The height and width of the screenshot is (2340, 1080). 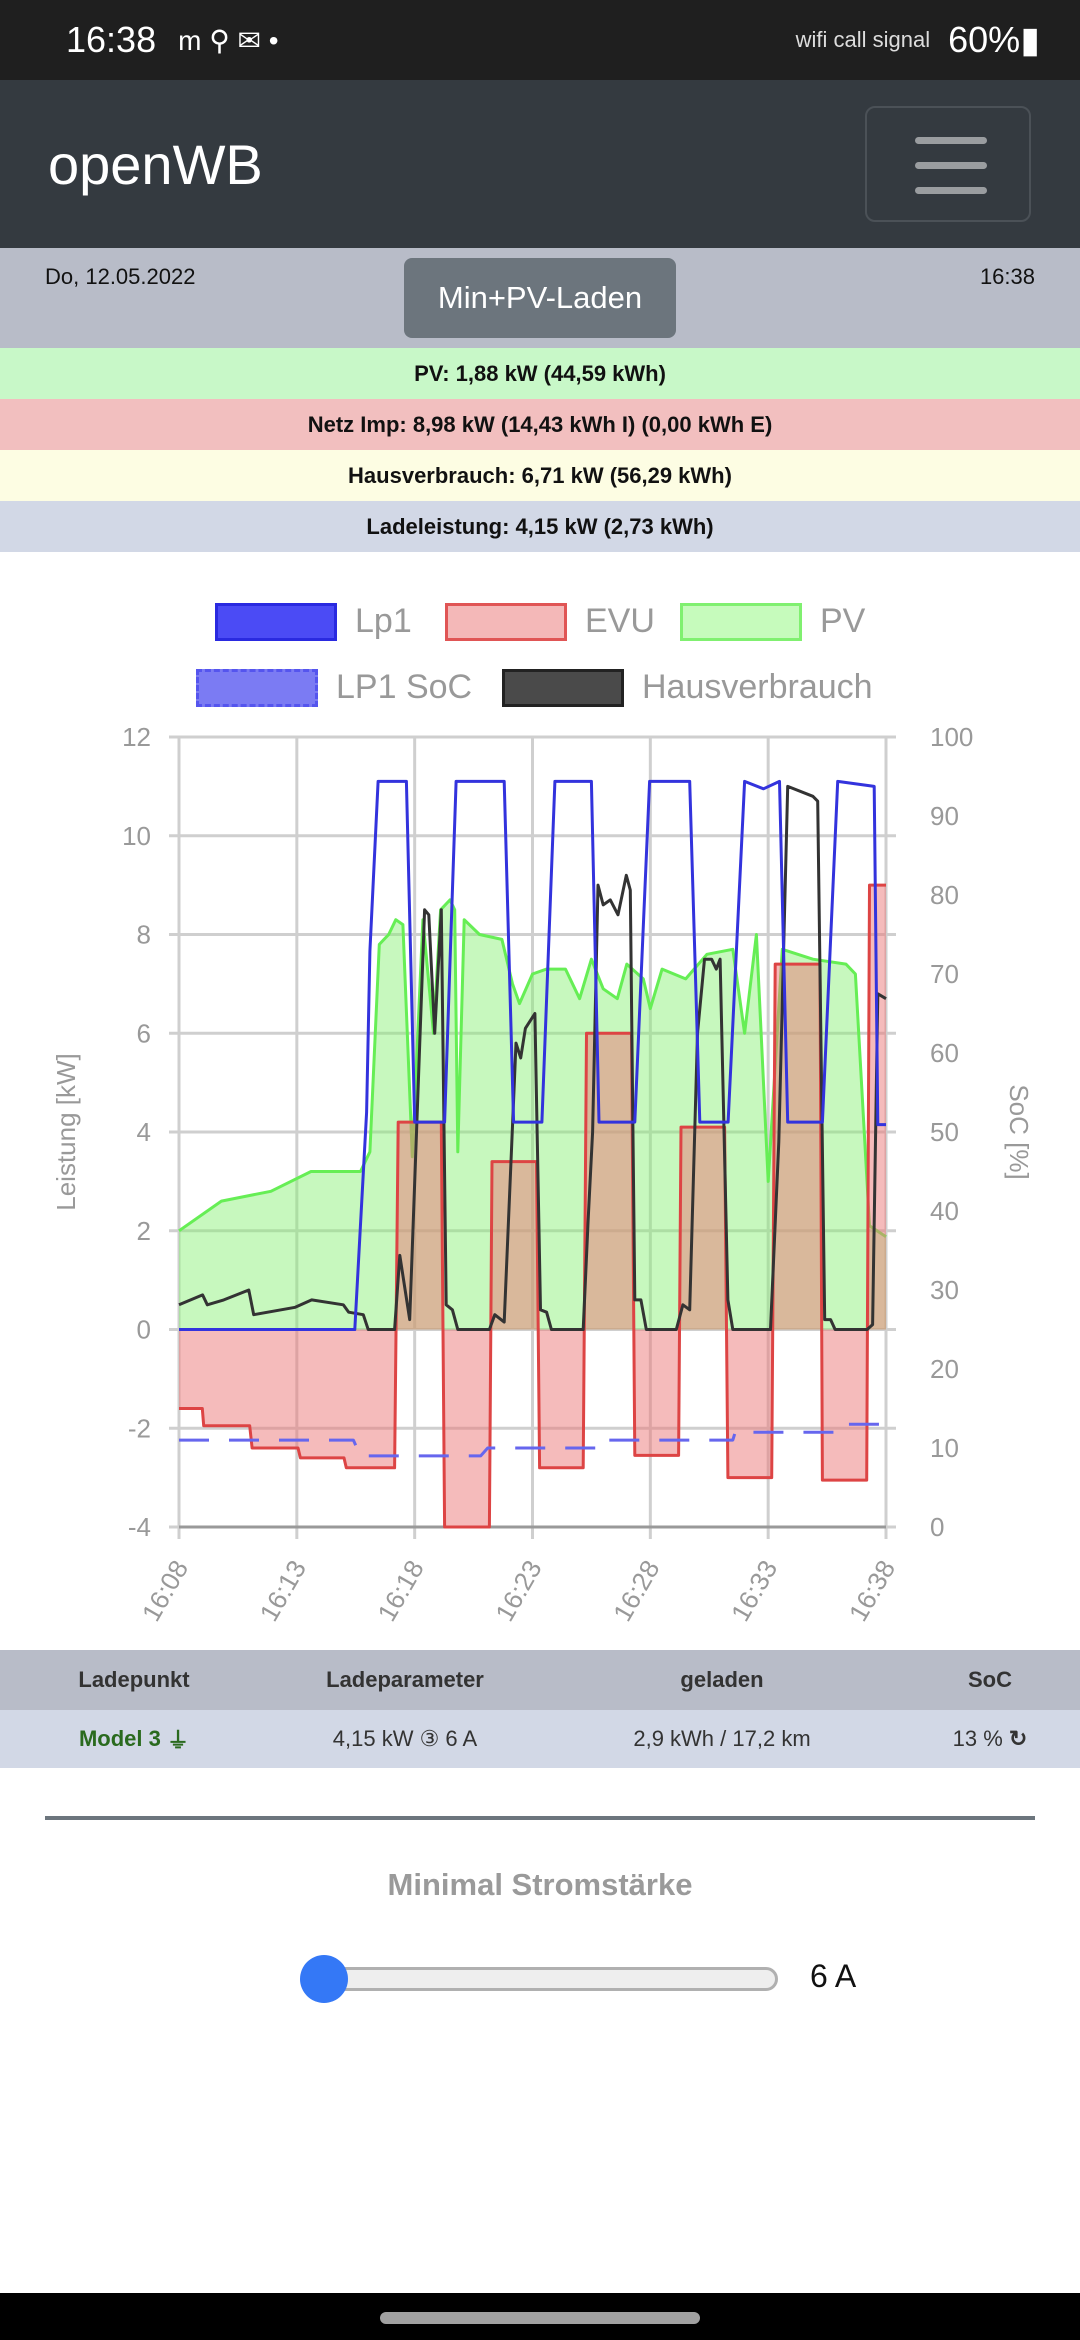 What do you see at coordinates (722, 1738) in the screenshot?
I see `charged-amount: 2,9 kWh / 17,2 km` at bounding box center [722, 1738].